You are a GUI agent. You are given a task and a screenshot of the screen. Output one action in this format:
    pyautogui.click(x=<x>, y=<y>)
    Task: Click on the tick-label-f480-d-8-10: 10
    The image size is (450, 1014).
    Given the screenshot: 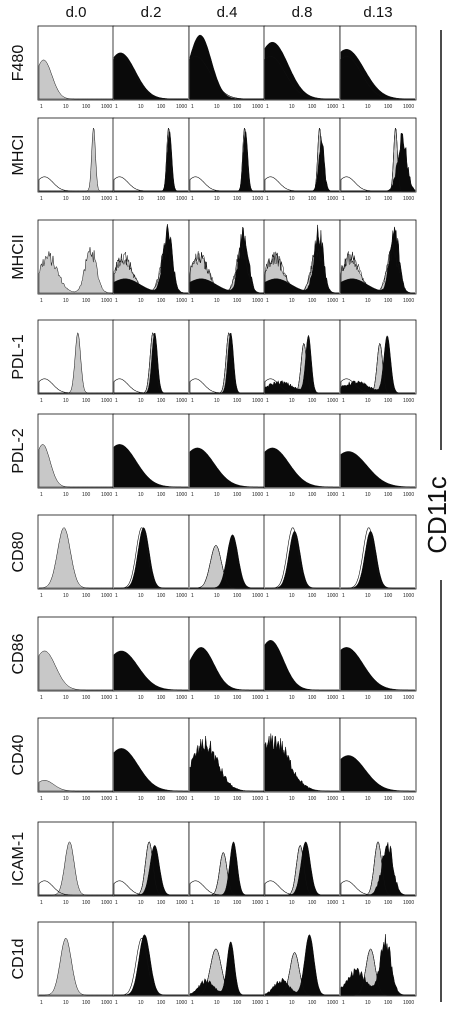 What is the action you would take?
    pyautogui.click(x=292, y=107)
    